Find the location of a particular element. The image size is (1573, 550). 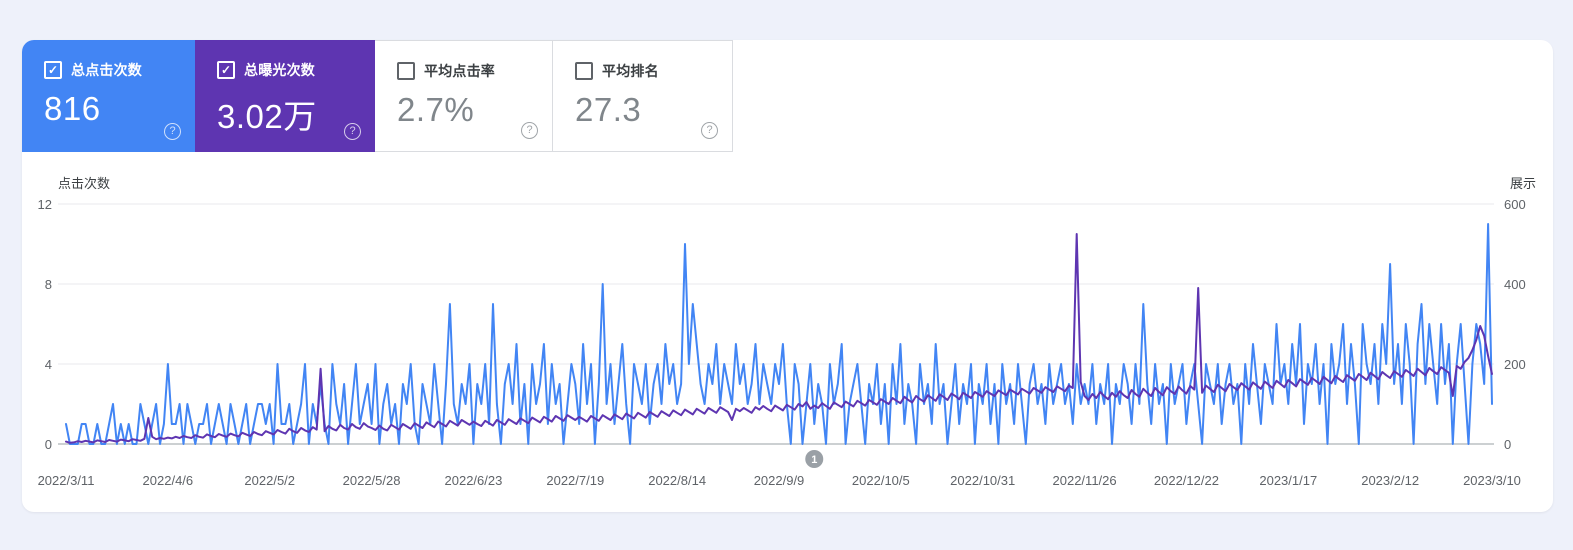

metric-card-average-position: 平均排名 27.3 ? is located at coordinates (643, 96).